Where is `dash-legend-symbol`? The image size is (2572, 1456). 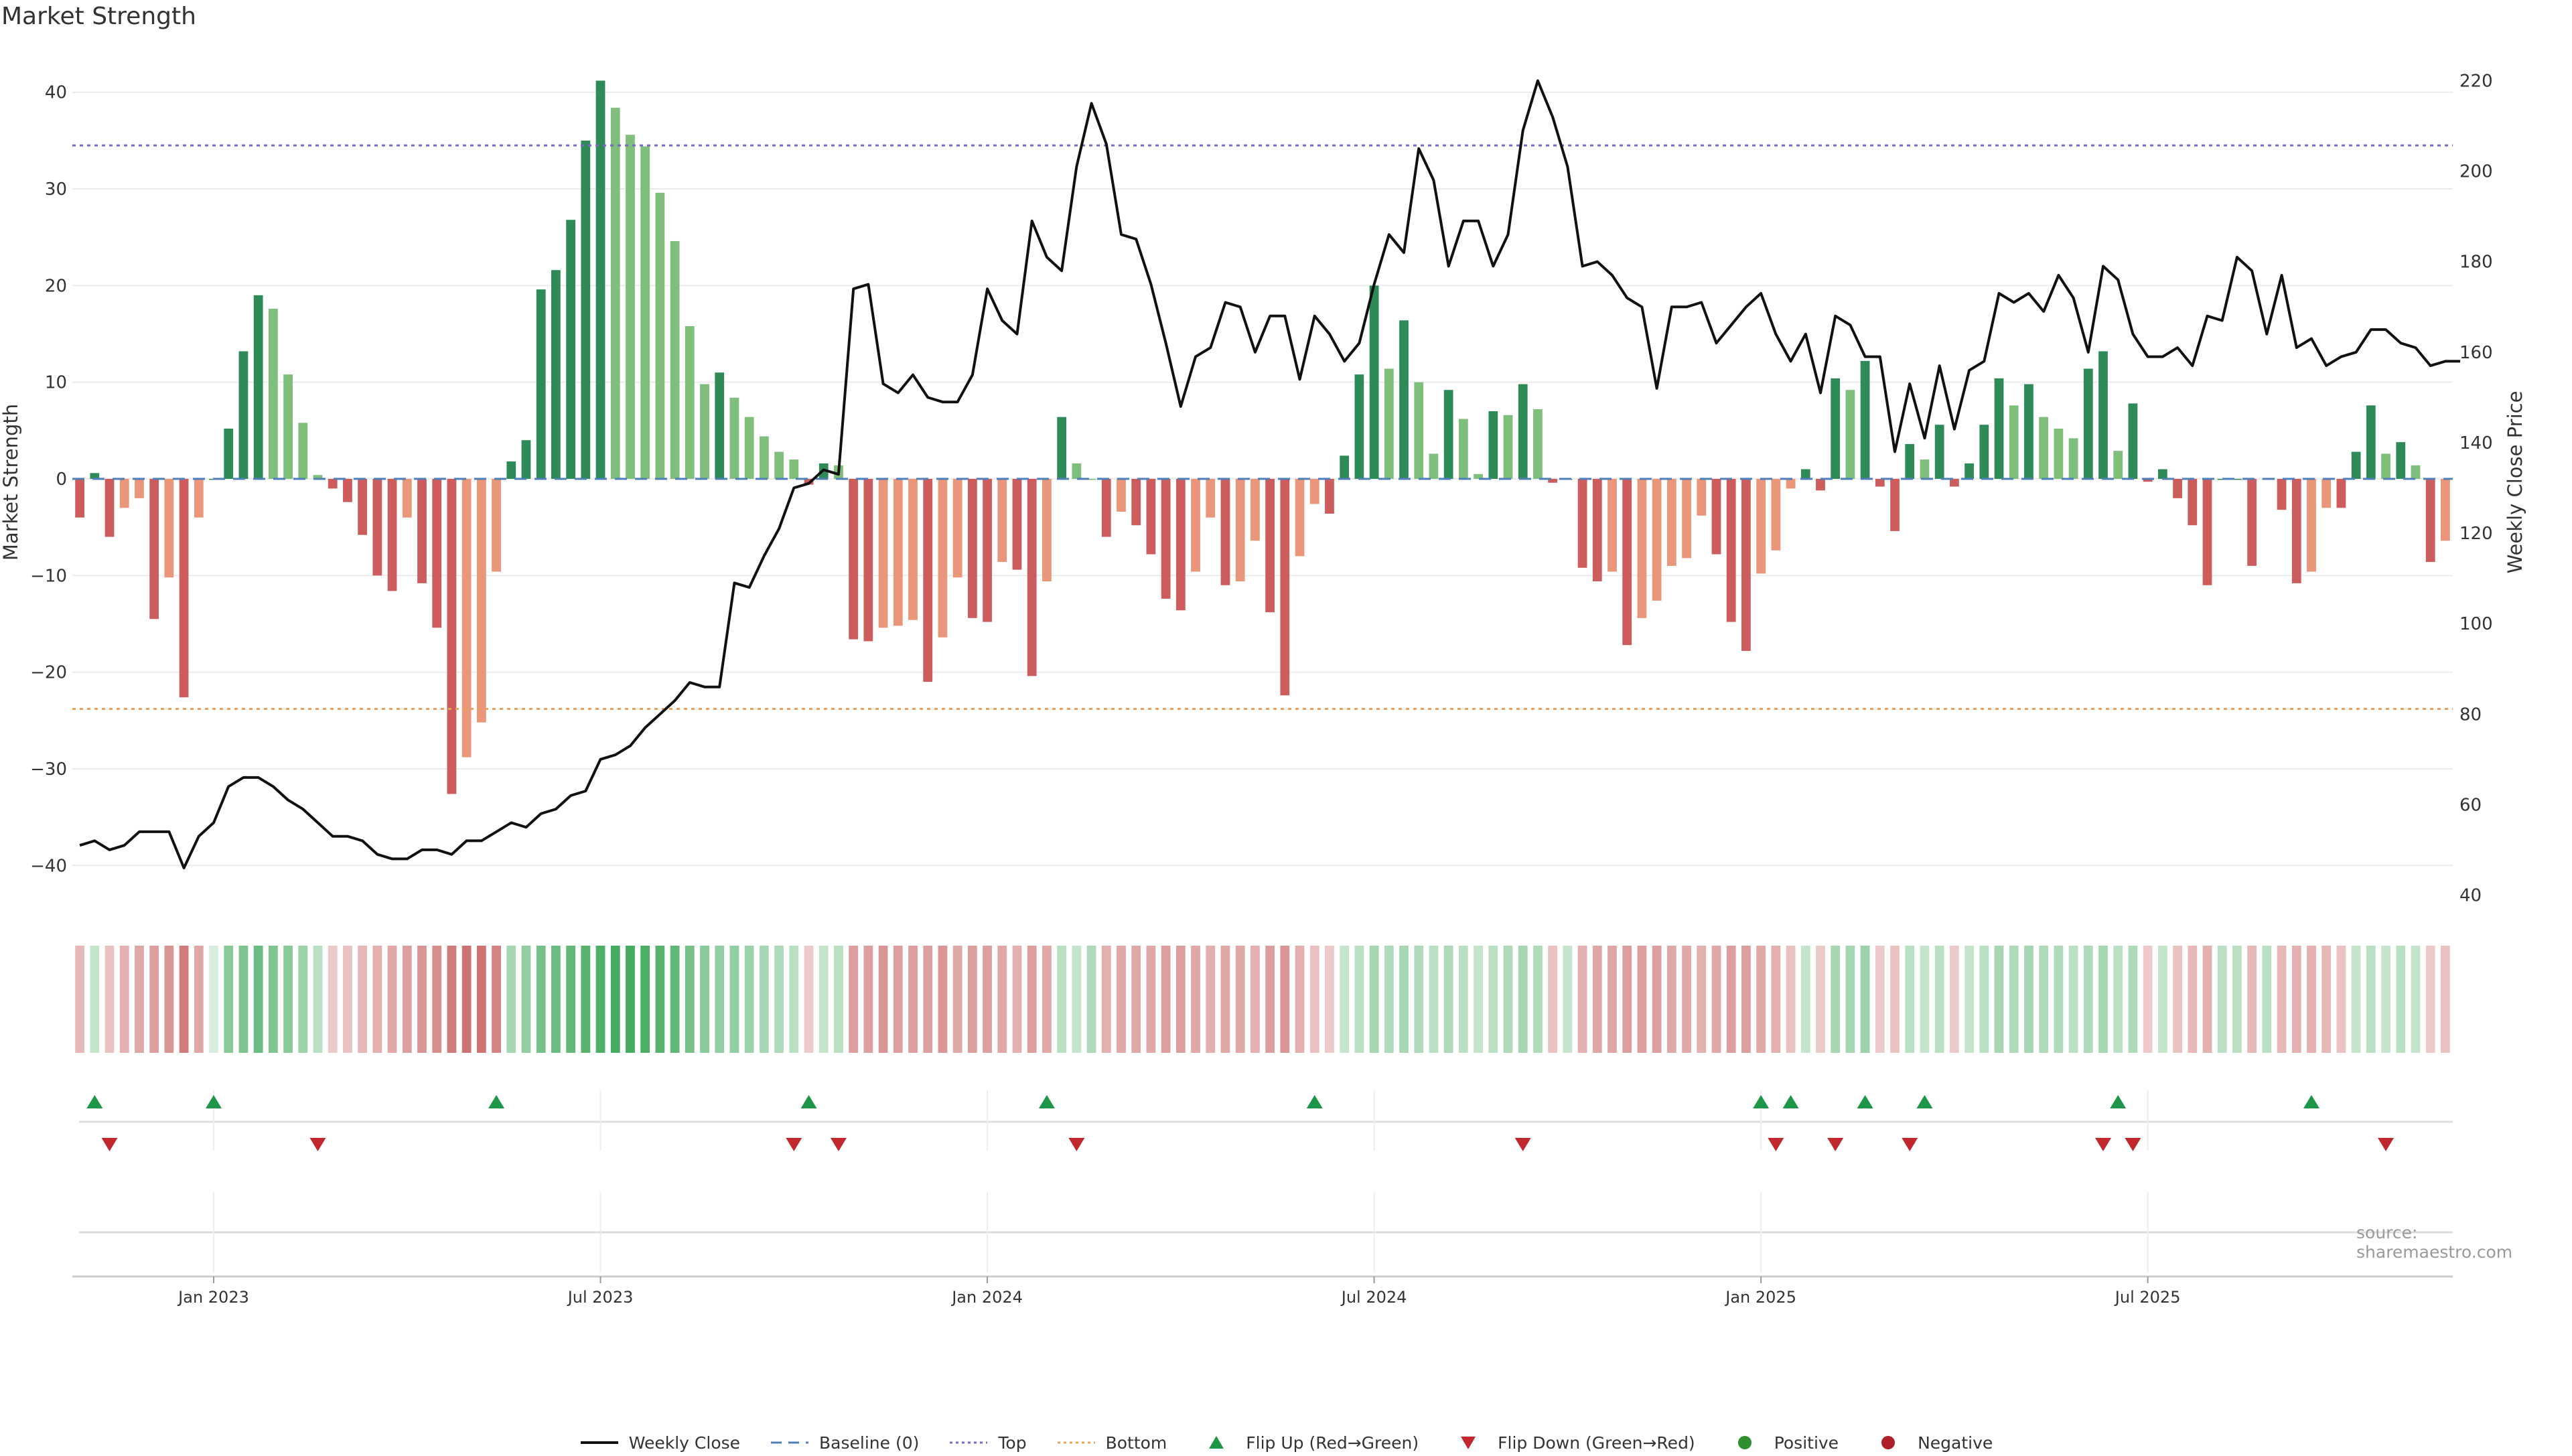 dash-legend-symbol is located at coordinates (790, 1442).